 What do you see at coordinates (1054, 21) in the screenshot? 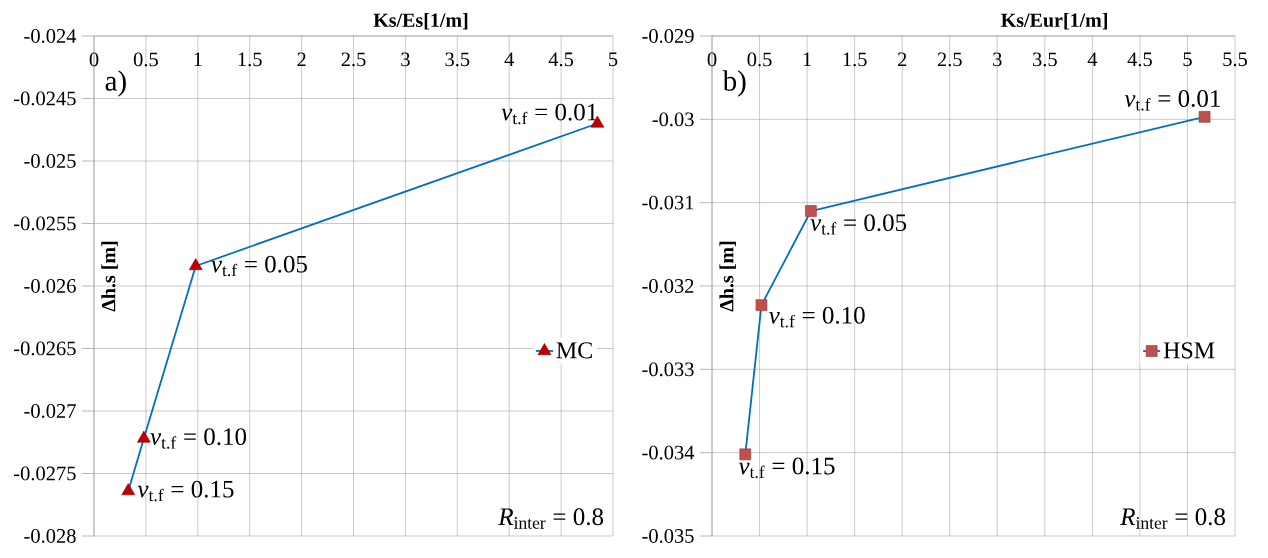
I see `x-axis-title: Ks/Eur[1/m]` at bounding box center [1054, 21].